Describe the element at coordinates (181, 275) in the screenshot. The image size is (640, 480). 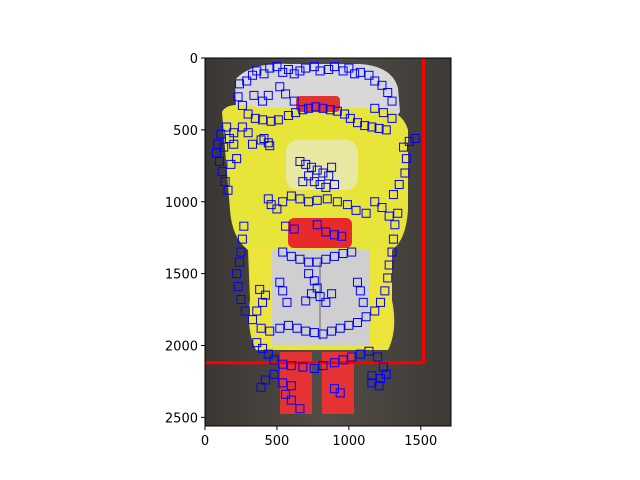
I see `y-tick-label: 1500` at that location.